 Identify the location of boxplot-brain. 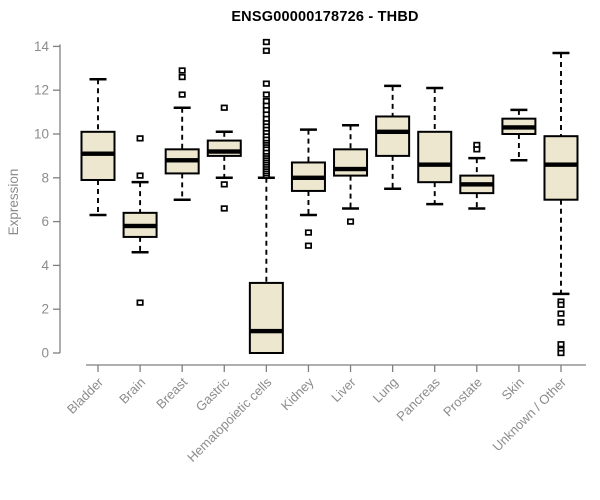
(140, 220).